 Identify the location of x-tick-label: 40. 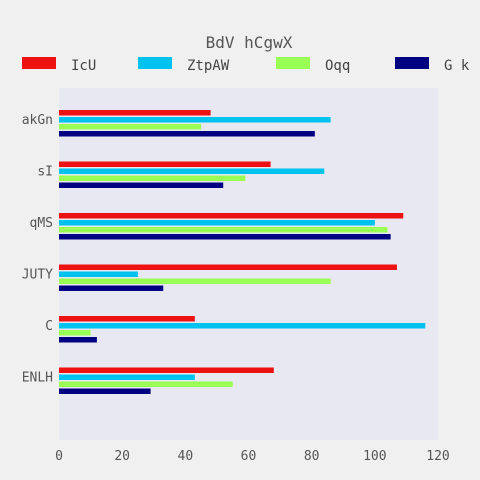
(186, 456).